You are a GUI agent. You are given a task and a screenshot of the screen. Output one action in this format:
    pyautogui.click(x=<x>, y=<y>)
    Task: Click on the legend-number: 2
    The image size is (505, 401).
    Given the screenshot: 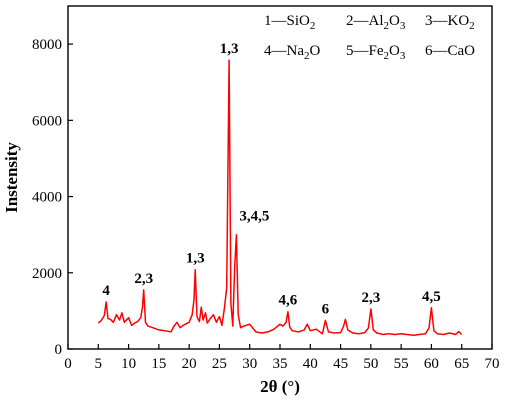 What is the action you would take?
    pyautogui.click(x=350, y=21)
    